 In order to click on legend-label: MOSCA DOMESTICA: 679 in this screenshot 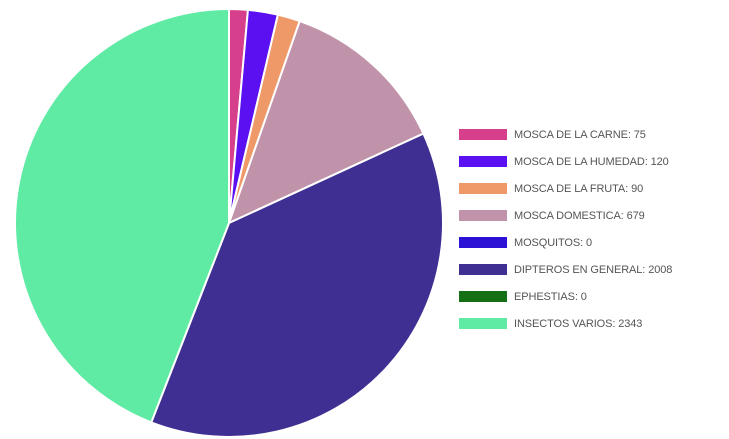, I will do `click(579, 215)`.